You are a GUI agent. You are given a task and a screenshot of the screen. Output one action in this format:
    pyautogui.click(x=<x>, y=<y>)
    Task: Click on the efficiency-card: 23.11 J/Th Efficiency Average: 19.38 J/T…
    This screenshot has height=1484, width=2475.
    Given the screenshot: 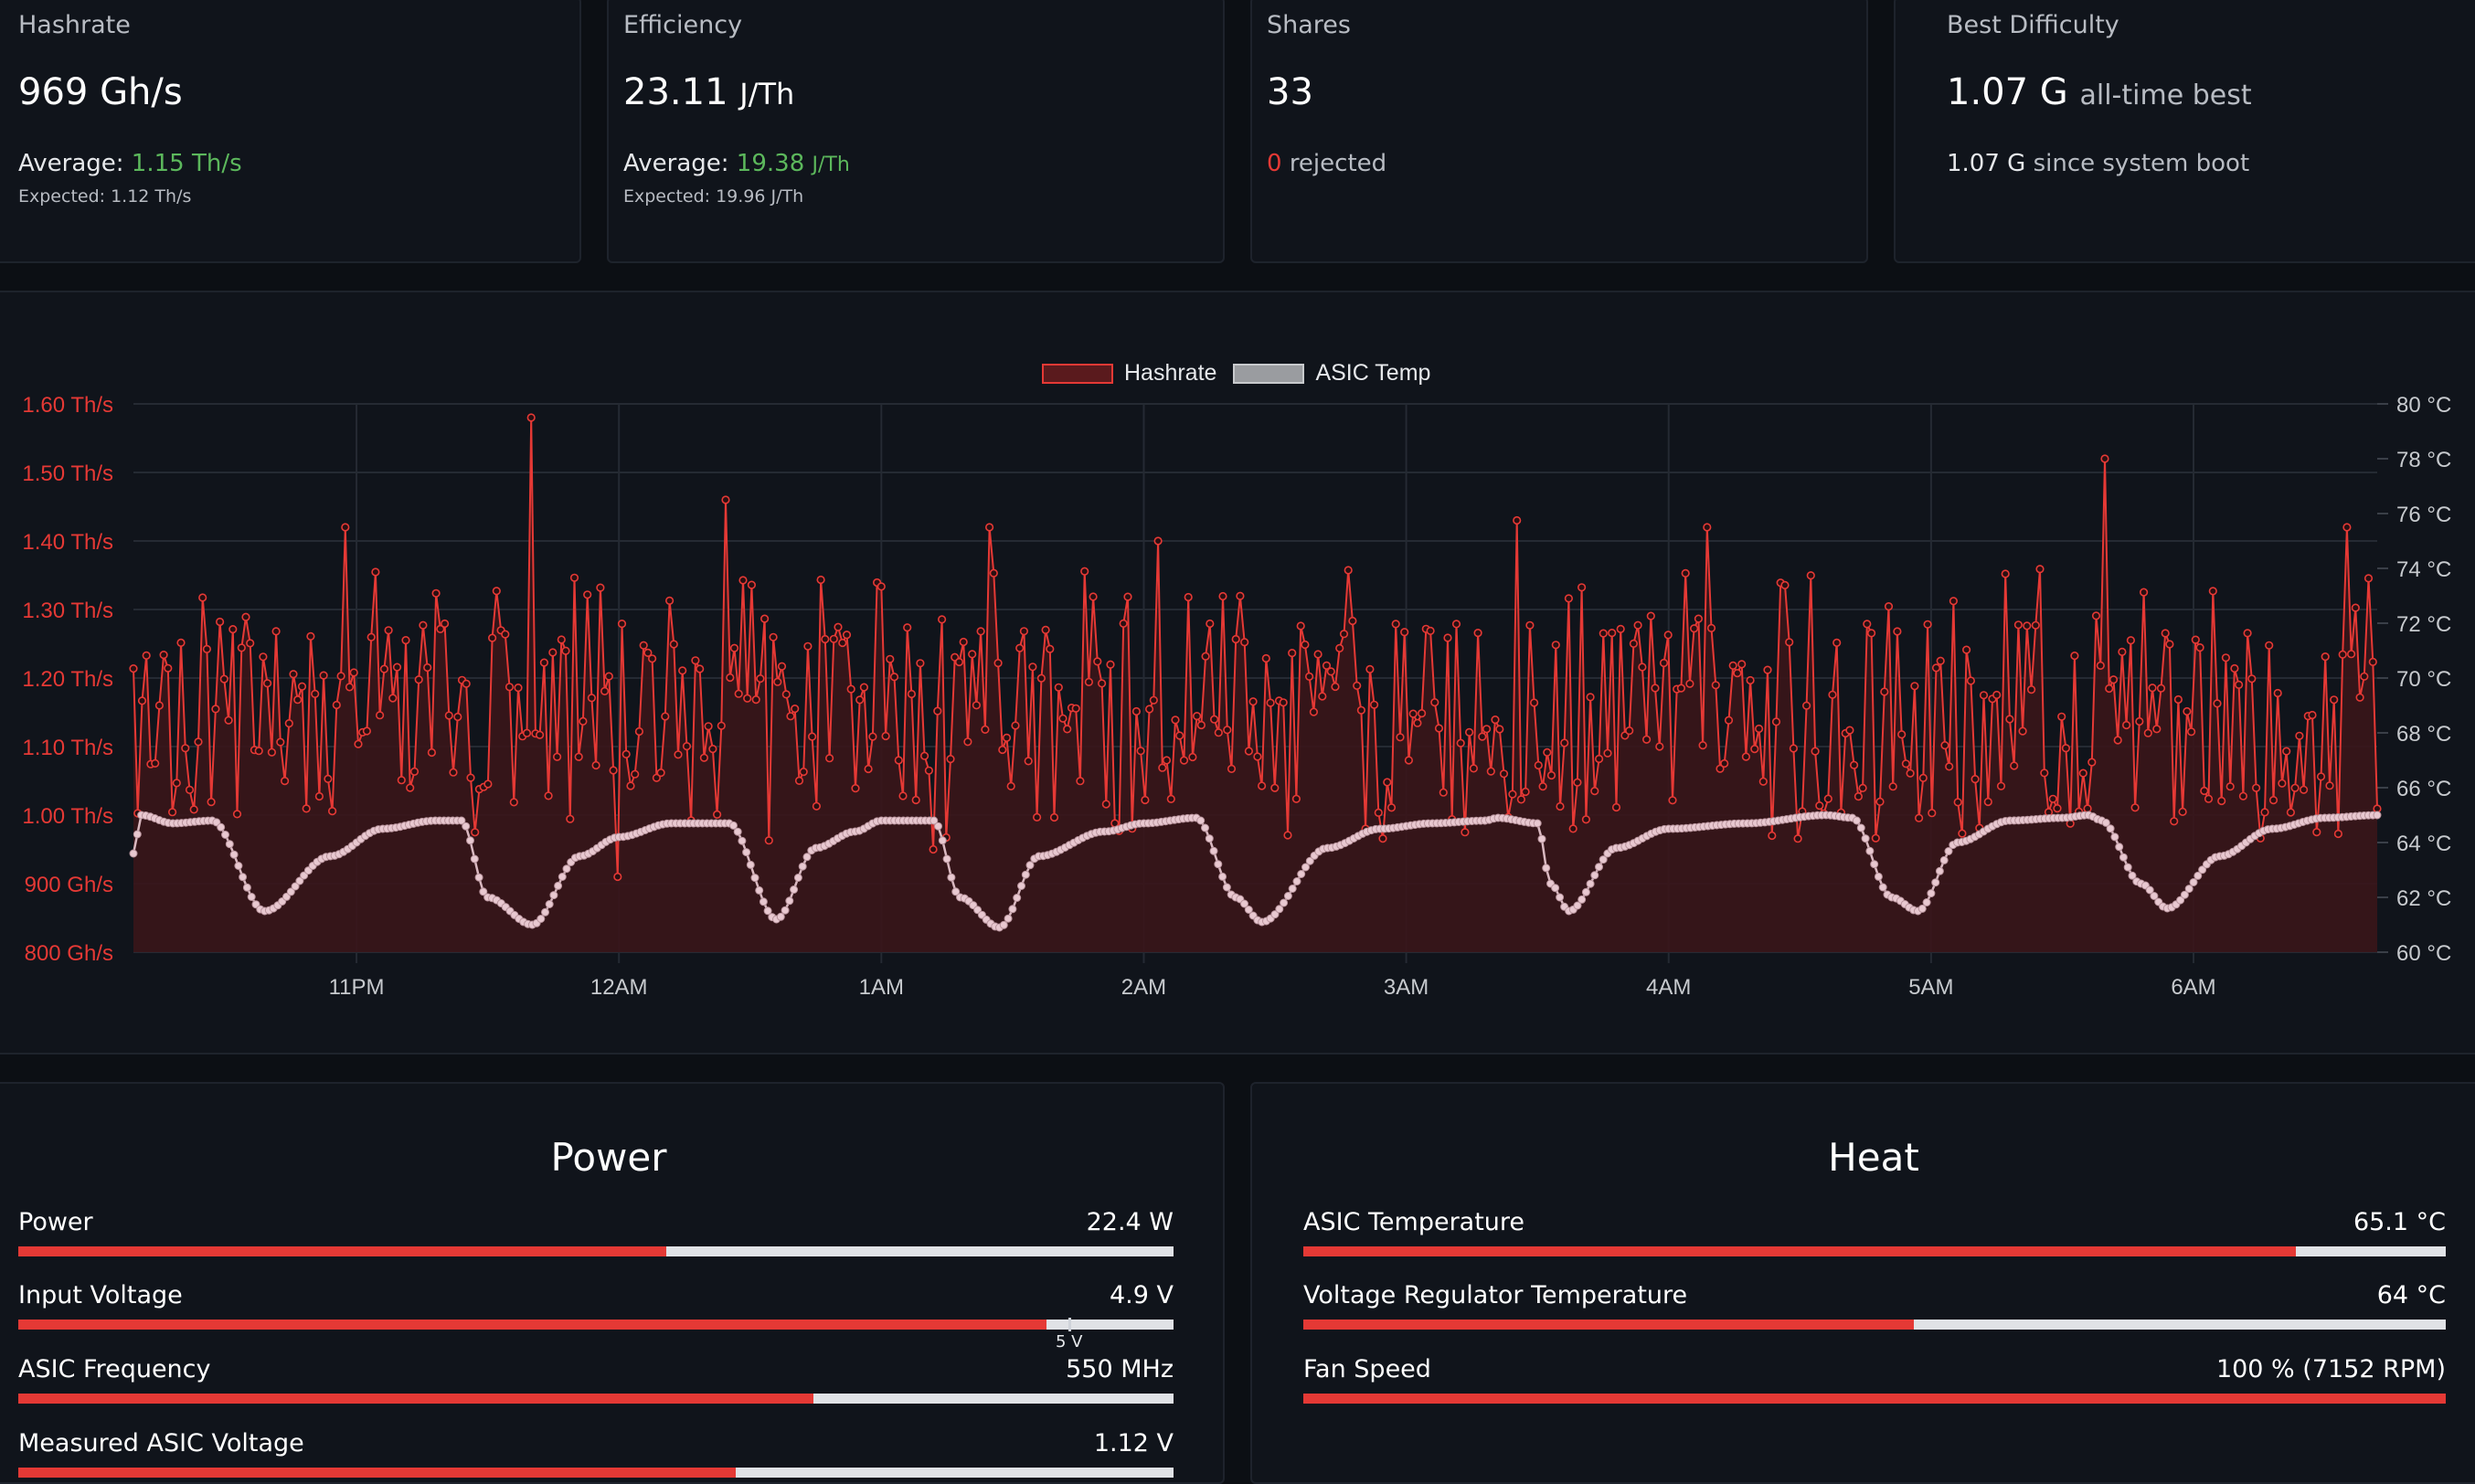 What is the action you would take?
    pyautogui.click(x=916, y=131)
    